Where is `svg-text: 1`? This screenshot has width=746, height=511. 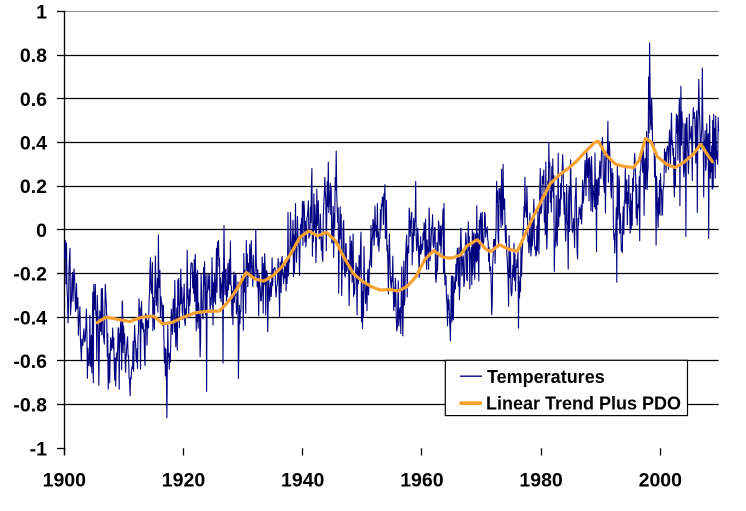 svg-text: 1 is located at coordinates (41, 12).